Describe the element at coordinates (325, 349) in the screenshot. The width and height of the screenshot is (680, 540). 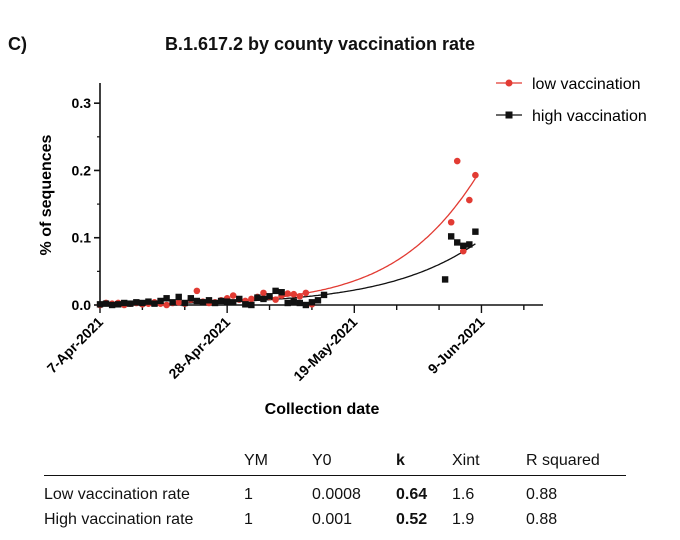
I see `x-tick-label: 19-May-2021` at that location.